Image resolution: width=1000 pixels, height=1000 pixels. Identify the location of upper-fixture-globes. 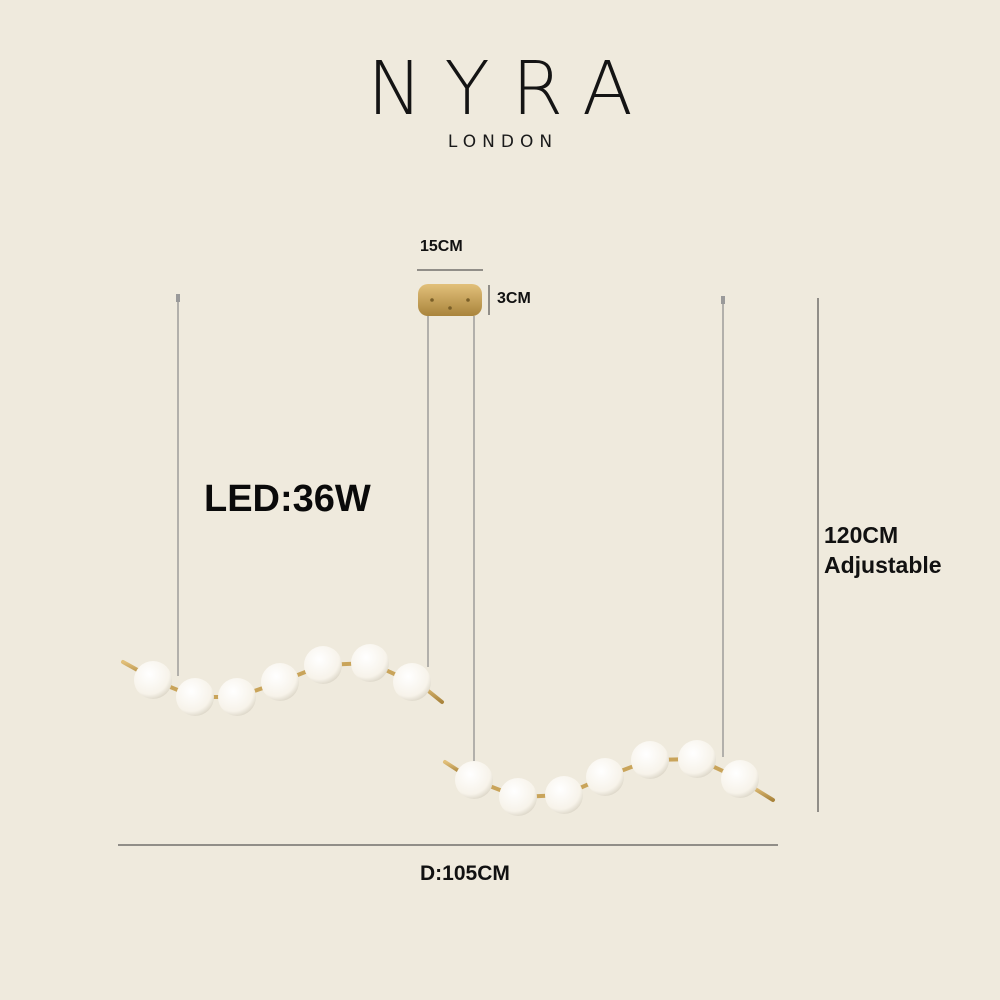
(282, 680).